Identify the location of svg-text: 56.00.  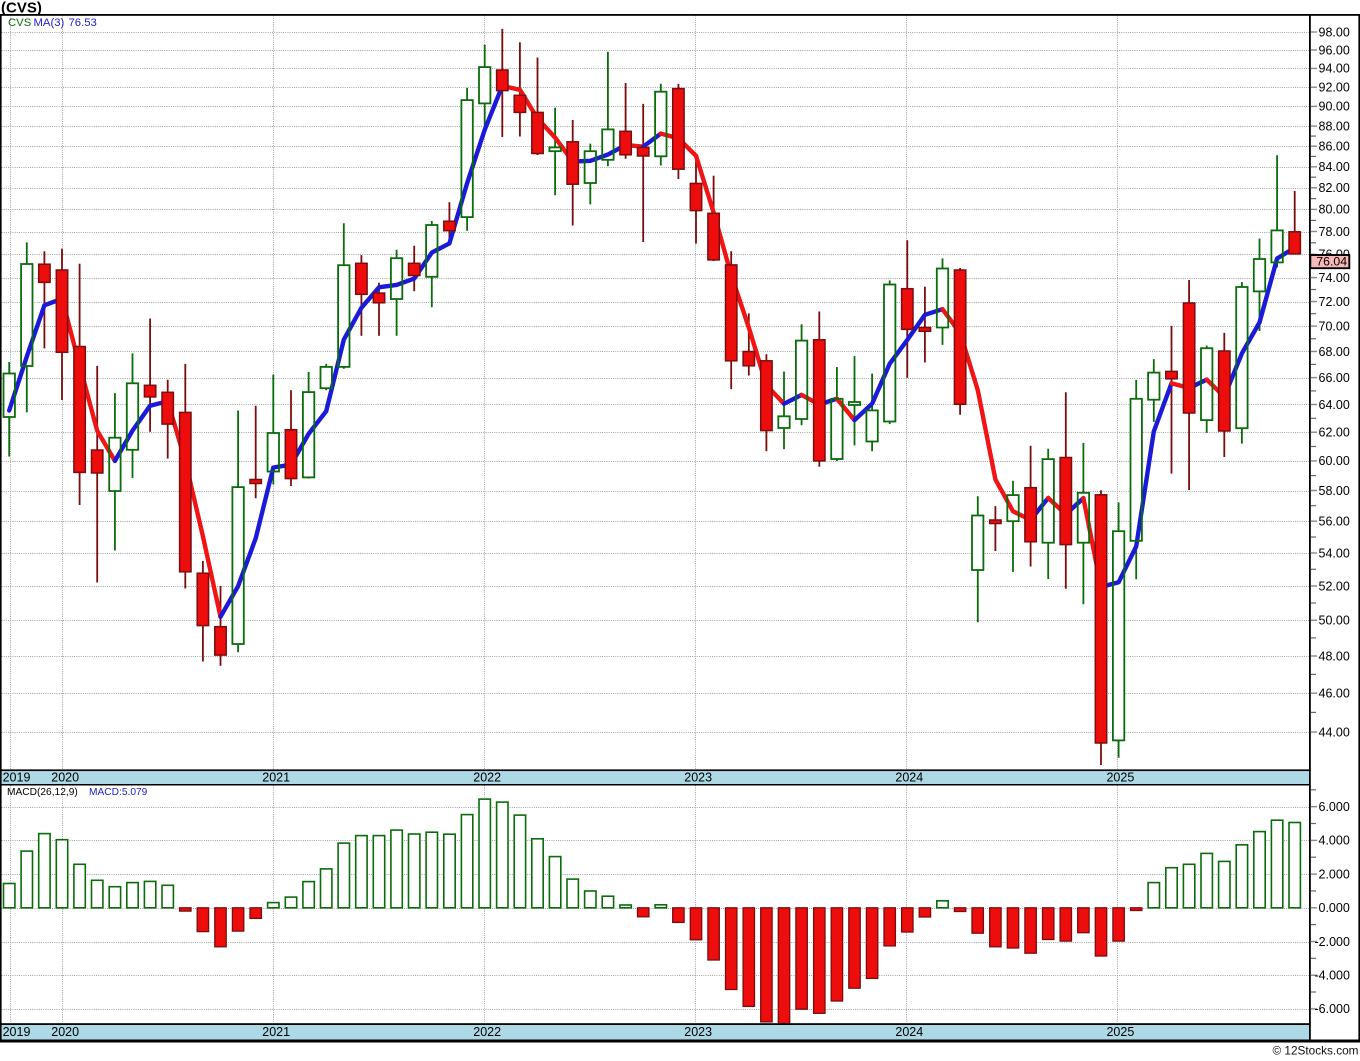
(1334, 522).